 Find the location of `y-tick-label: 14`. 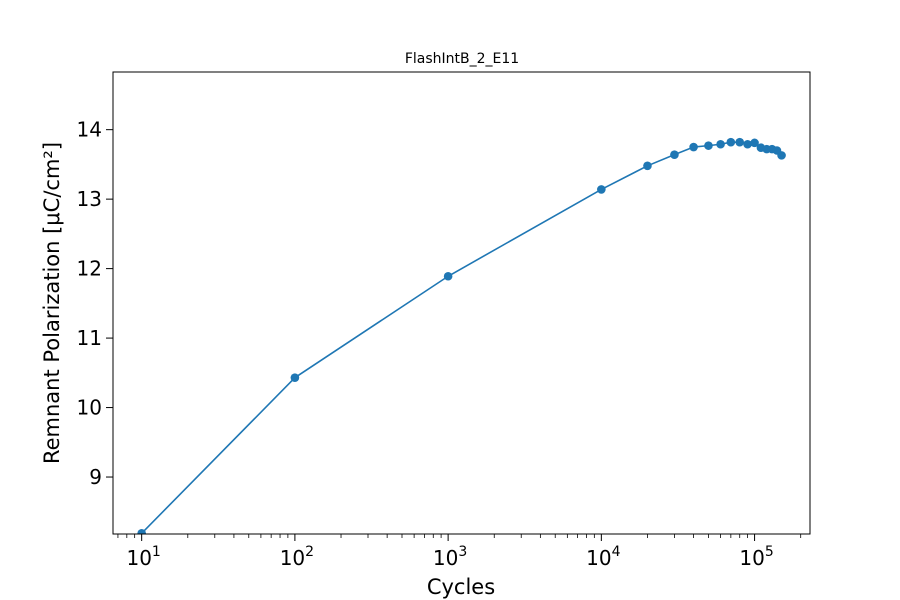

y-tick-label: 14 is located at coordinates (89, 130).